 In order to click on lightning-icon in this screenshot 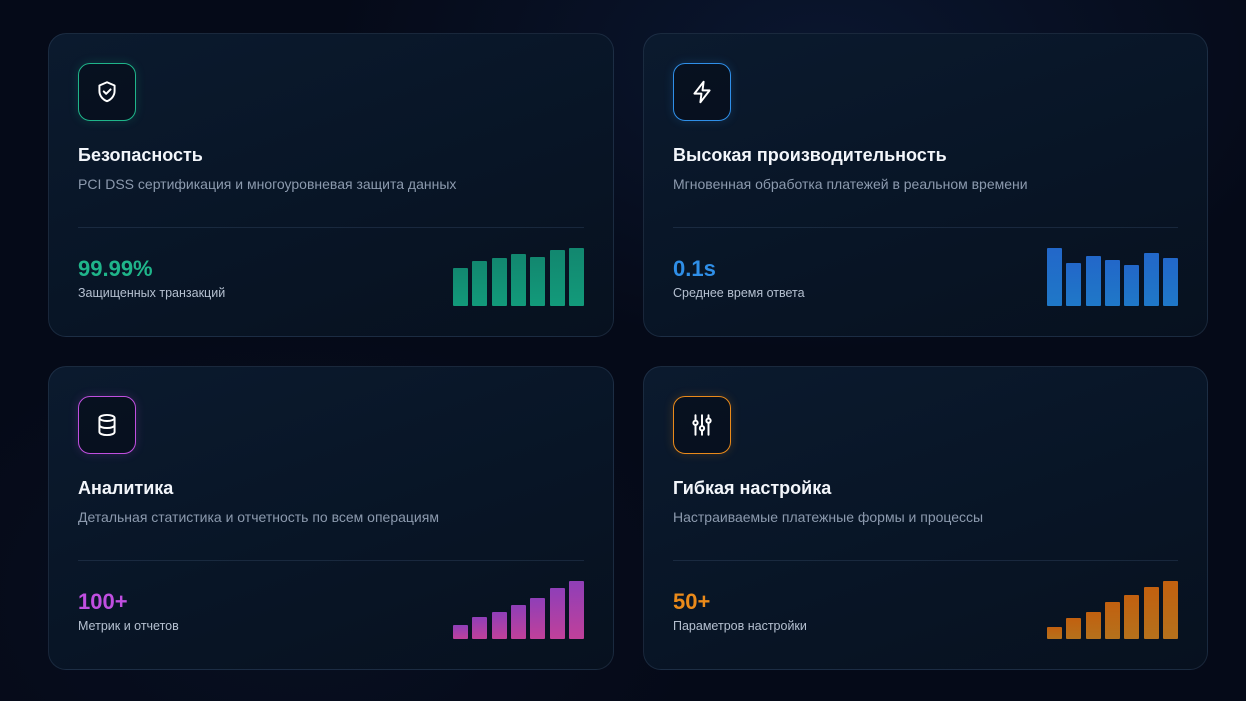, I will do `click(702, 92)`.